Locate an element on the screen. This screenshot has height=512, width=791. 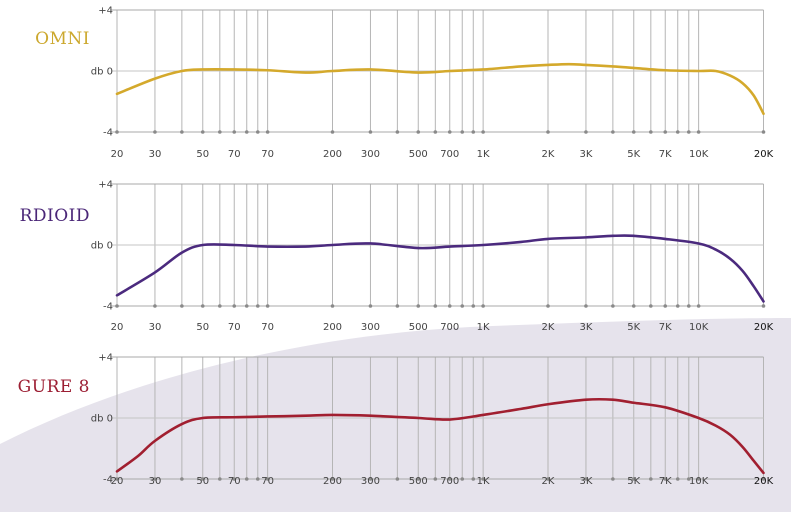
x-tick-label: 700 is located at coordinates (449, 327).